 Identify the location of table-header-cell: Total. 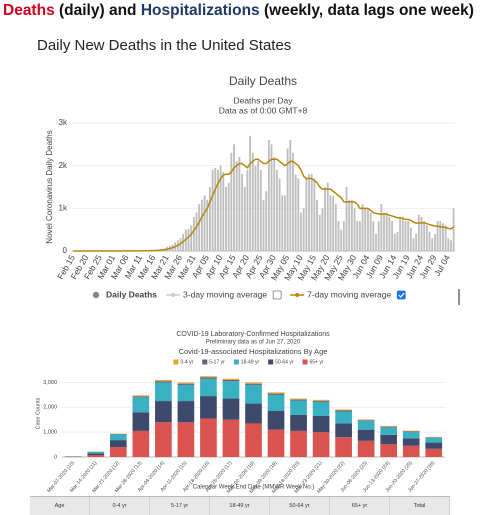
(420, 506).